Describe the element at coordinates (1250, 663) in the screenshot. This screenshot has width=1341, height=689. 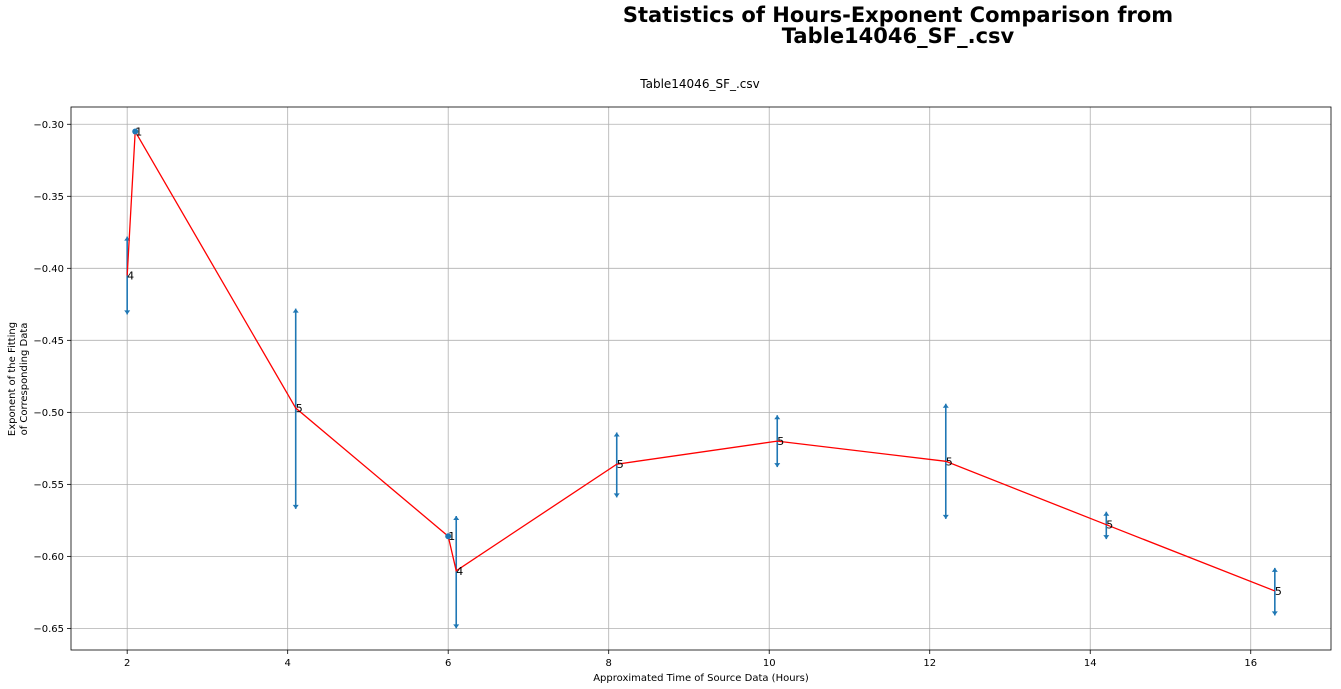
I see `x-tick-label: 16` at that location.